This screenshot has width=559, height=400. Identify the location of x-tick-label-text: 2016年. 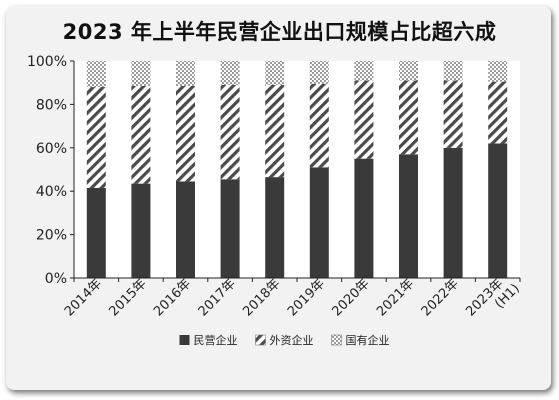
(172, 297).